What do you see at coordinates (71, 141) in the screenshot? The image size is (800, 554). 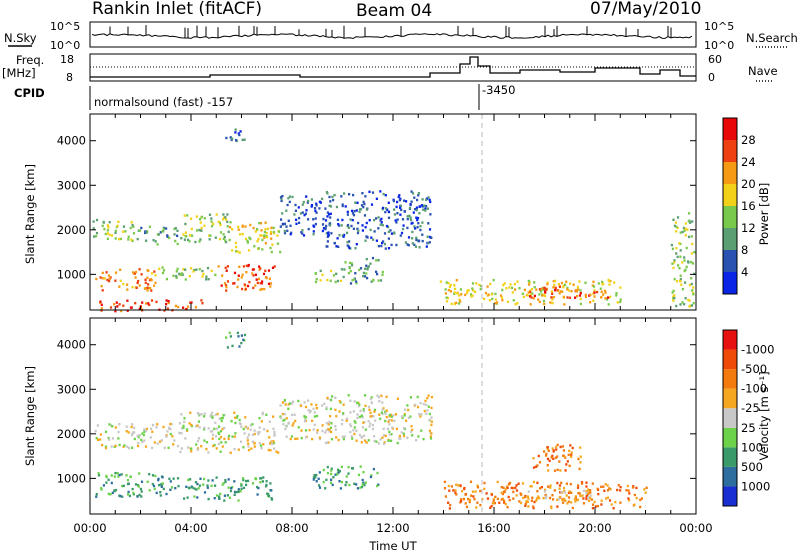 I see `y-tick-label: 4000` at bounding box center [71, 141].